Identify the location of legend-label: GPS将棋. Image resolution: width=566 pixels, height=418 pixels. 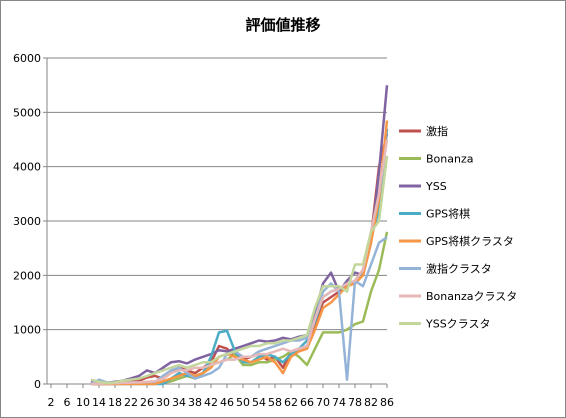
(448, 214).